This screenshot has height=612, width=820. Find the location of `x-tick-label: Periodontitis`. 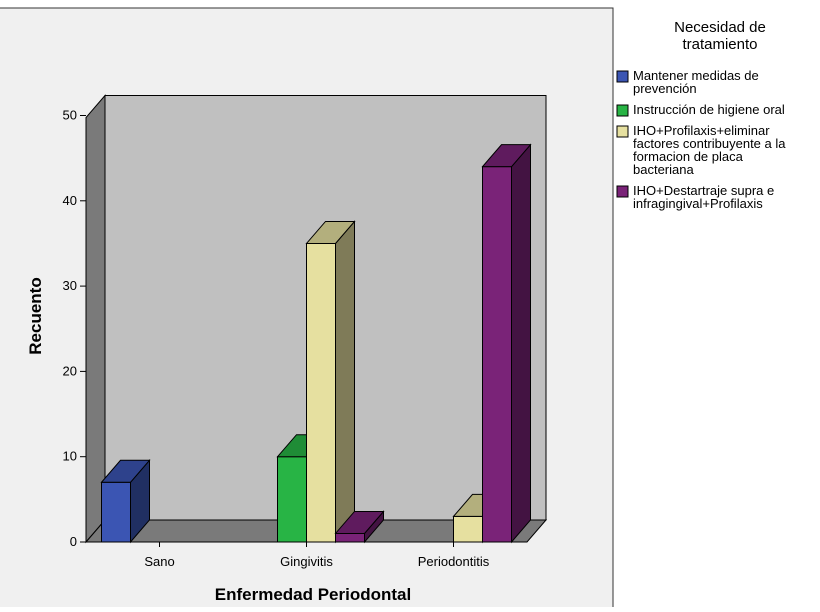

x-tick-label: Periodontitis is located at coordinates (454, 561).